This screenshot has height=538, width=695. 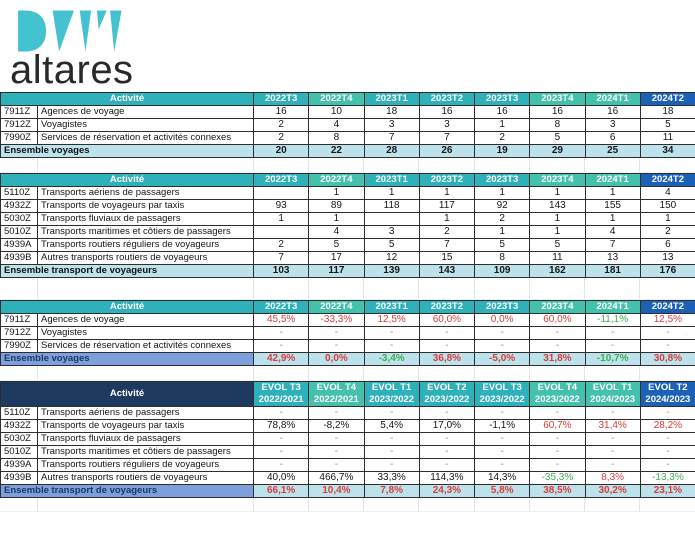 I want to click on period-column-header: 2023T2, so click(x=447, y=307).